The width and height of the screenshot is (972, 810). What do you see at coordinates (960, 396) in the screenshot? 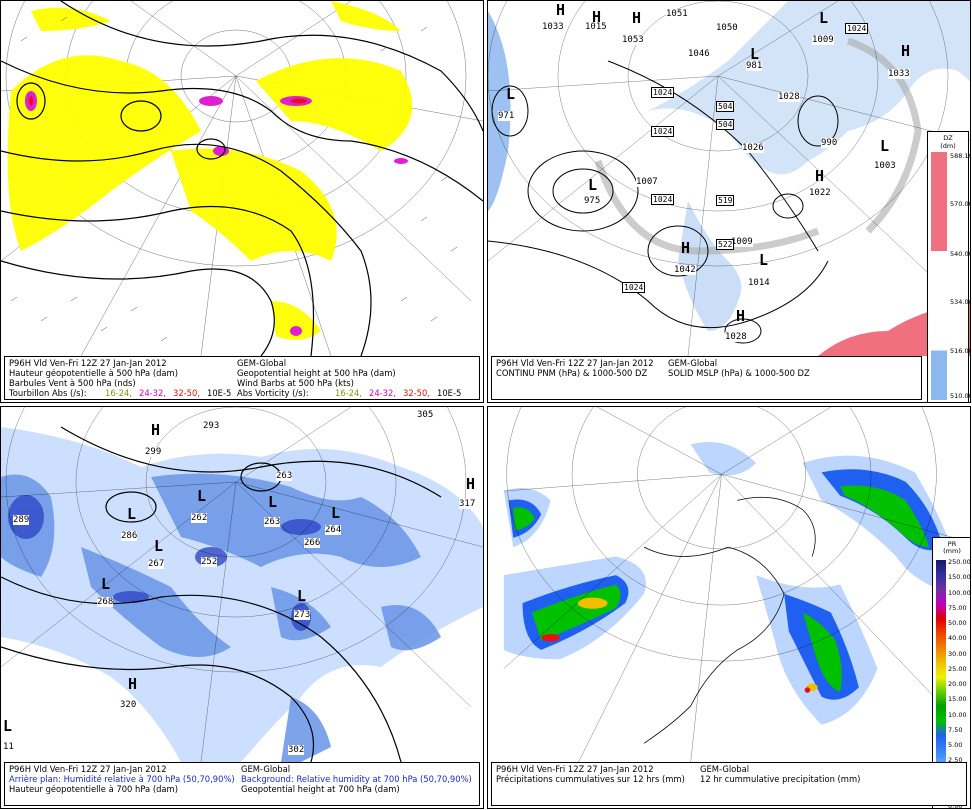
I see `legend-tick: 510.00` at bounding box center [960, 396].